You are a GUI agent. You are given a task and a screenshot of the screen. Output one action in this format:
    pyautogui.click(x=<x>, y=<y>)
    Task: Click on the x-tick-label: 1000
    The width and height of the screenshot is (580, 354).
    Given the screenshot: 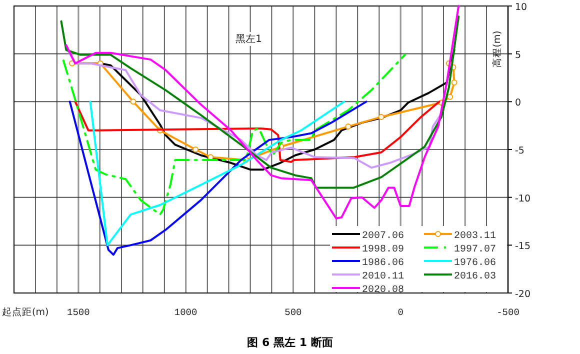 What is the action you would take?
    pyautogui.click(x=186, y=312)
    